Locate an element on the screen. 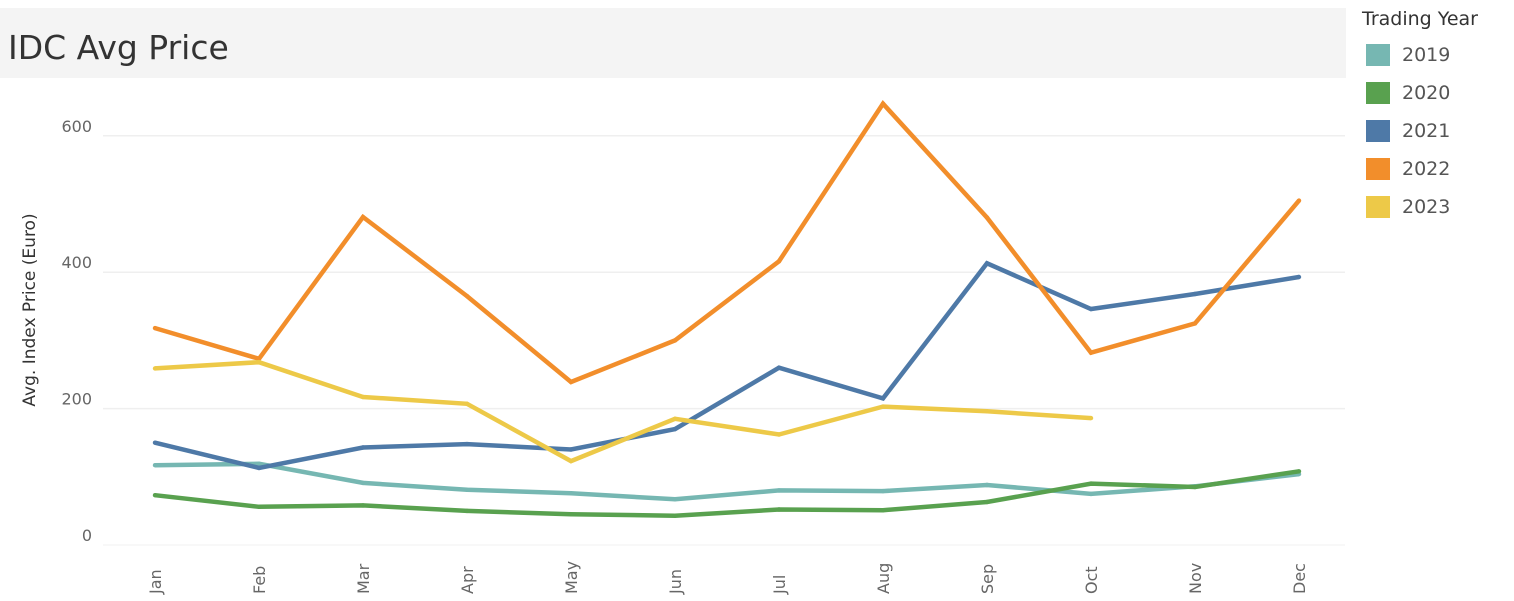 This screenshot has height=601, width=1514. data-point-2023-Jan is located at coordinates (155, 368).